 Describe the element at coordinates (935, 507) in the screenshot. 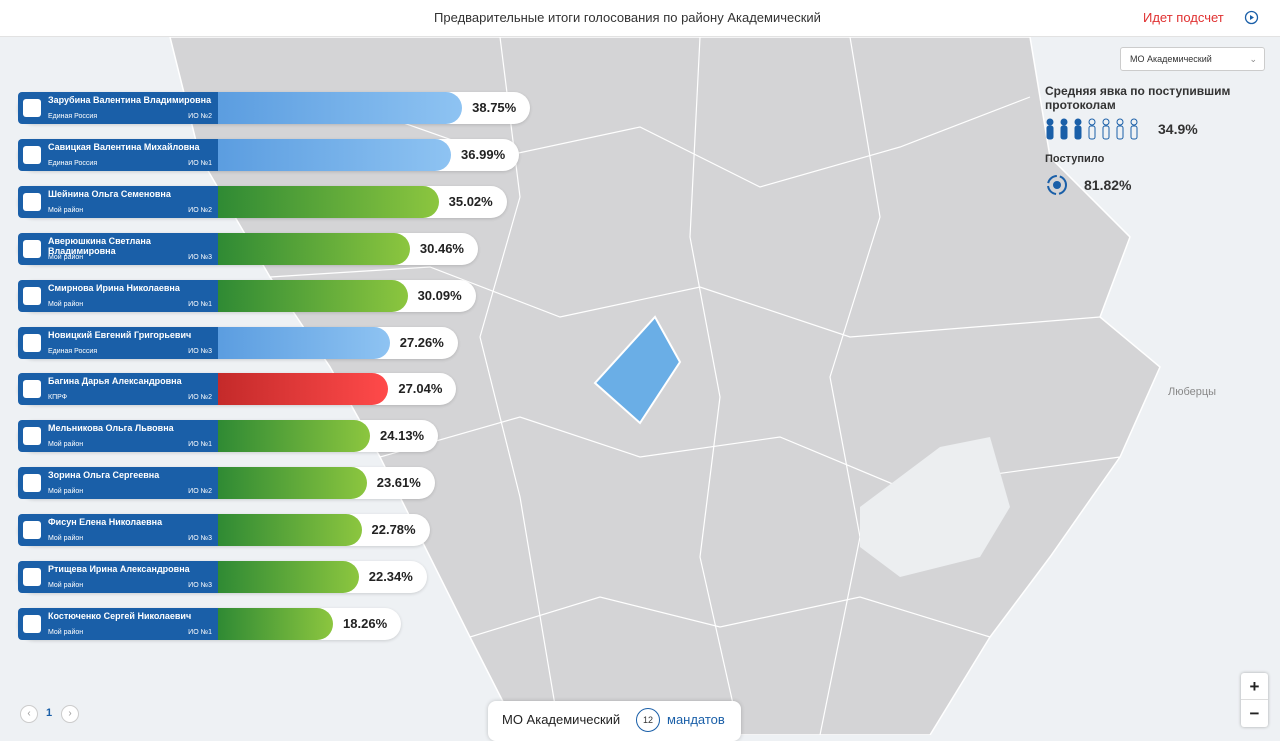

I see `map-park` at that location.